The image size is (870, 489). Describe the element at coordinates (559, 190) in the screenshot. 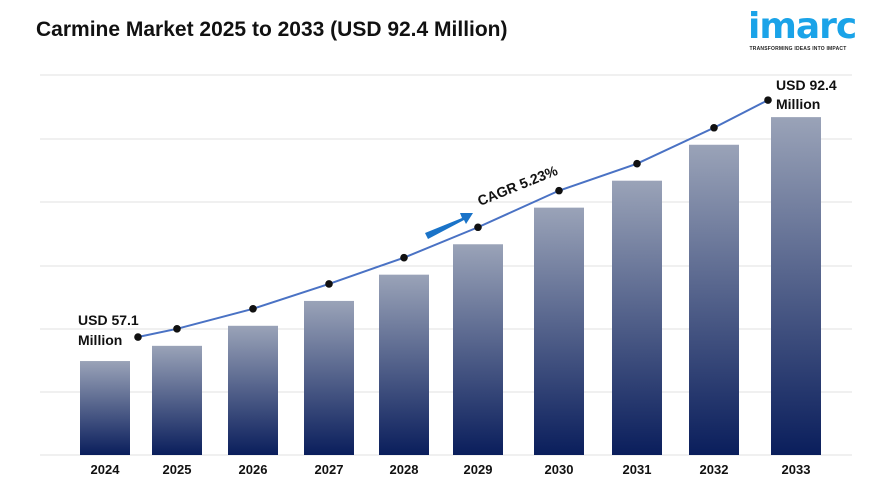

I see `line-point-2030` at that location.